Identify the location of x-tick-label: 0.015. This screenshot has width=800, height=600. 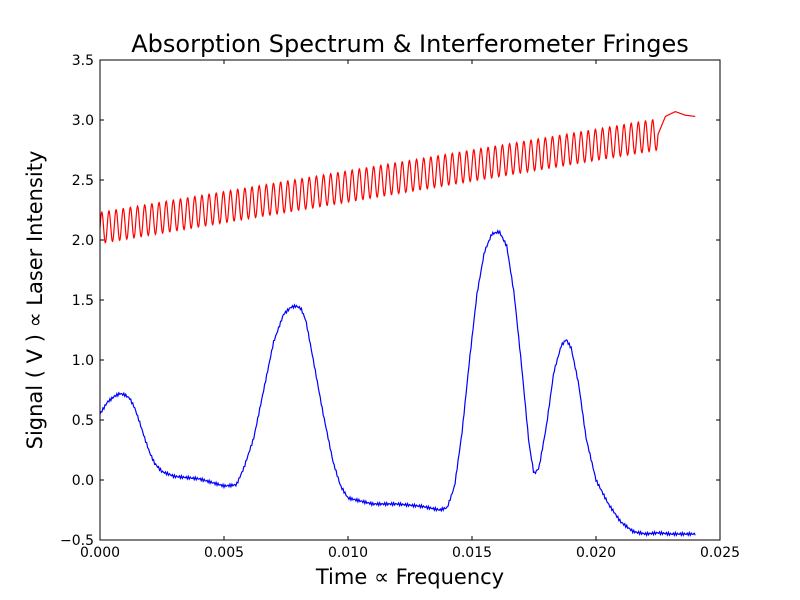
(472, 553).